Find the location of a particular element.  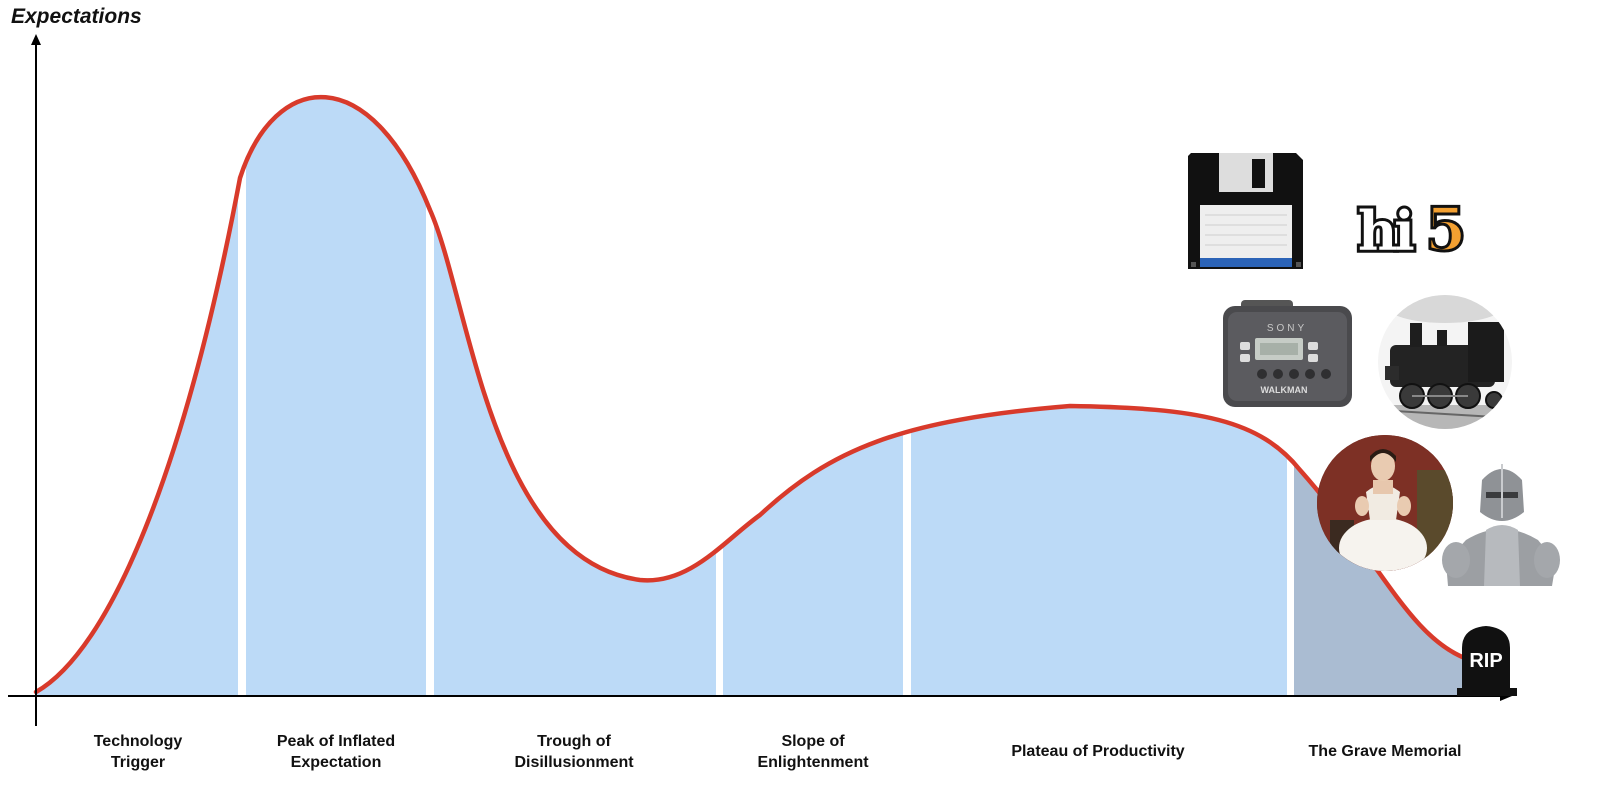

phase-fill-slope is located at coordinates (813, 396).